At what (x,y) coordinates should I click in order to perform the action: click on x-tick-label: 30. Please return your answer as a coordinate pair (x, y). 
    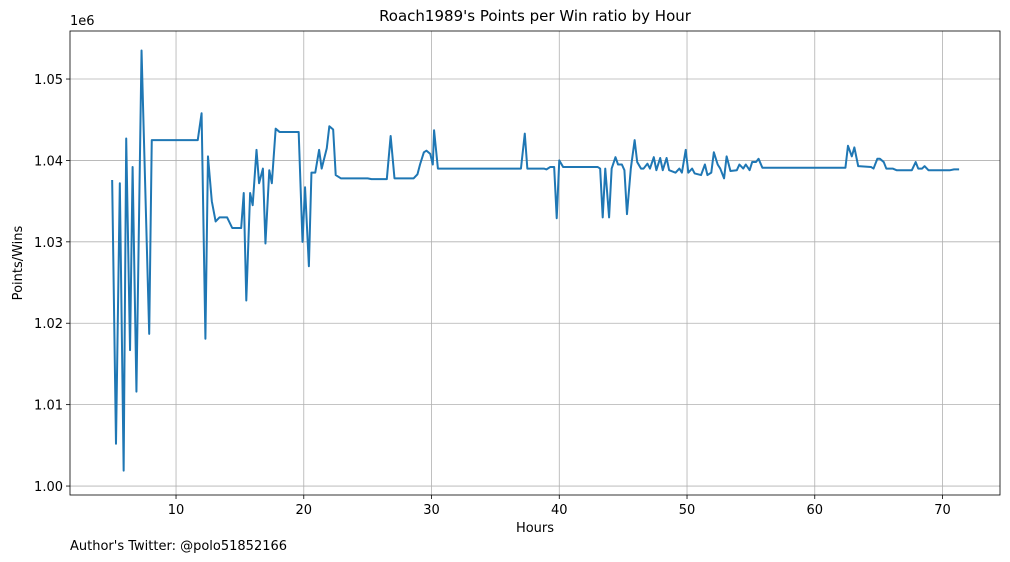
    Looking at the image, I should click on (431, 510).